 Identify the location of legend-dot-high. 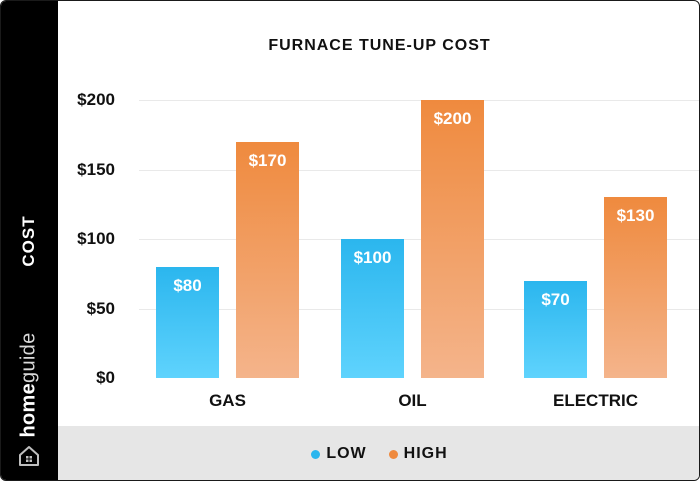
(393, 454).